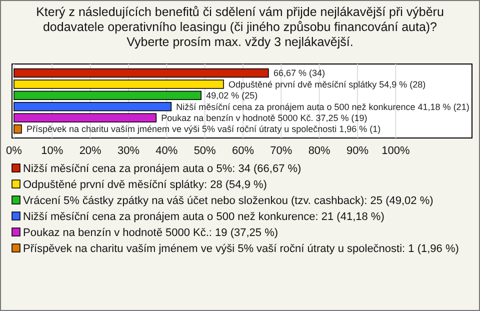 This screenshot has height=311, width=480. I want to click on x-tick-label: 70%, so click(281, 151).